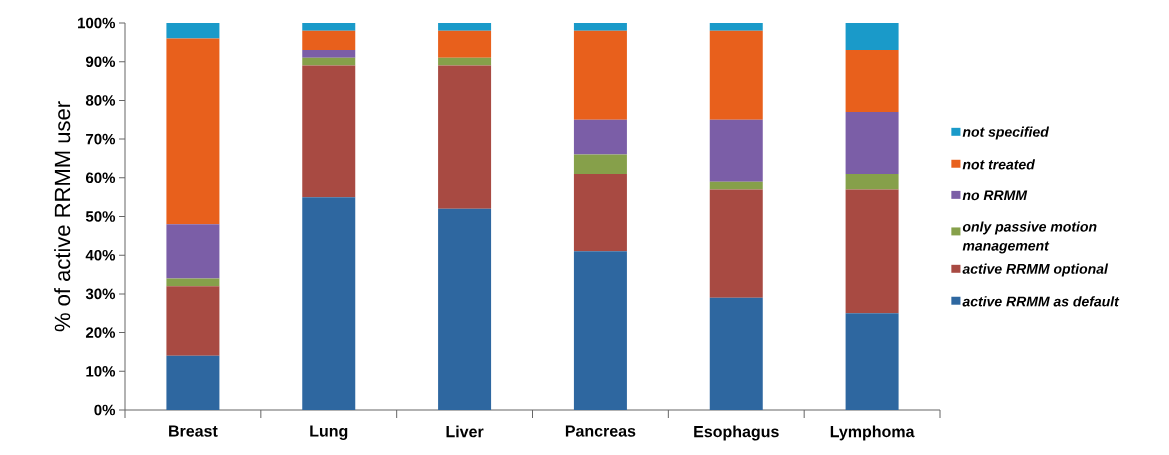  I want to click on y-tick-label: 30%, so click(100, 294).